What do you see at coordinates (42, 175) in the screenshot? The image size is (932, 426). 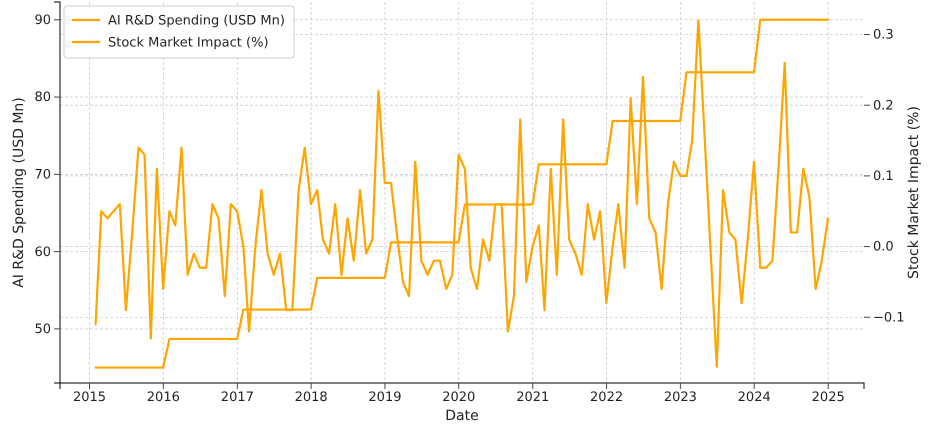 I see `y-tick-label: 70` at bounding box center [42, 175].